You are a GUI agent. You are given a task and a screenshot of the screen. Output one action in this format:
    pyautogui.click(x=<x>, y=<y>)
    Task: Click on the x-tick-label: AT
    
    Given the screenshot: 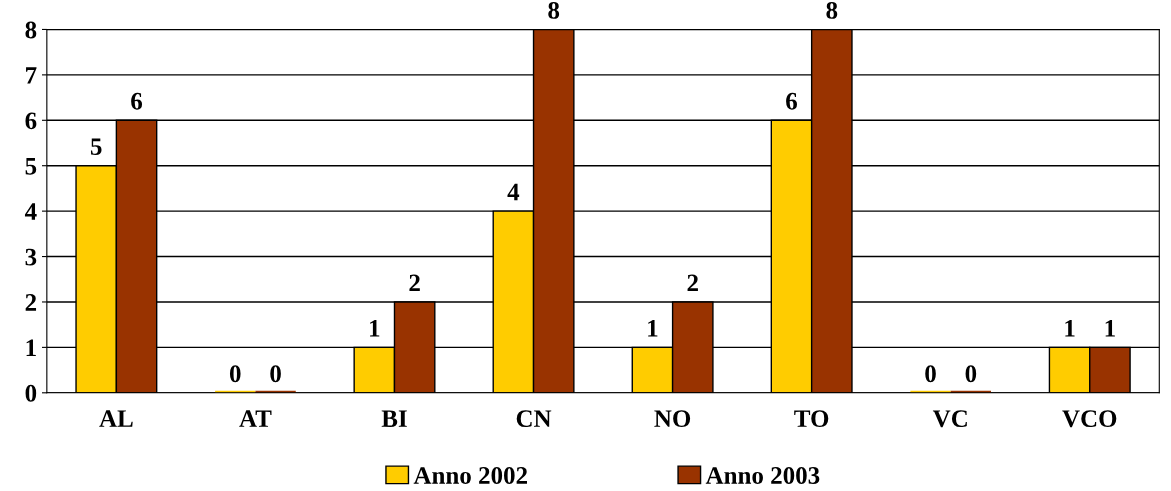 What is the action you would take?
    pyautogui.click(x=255, y=418)
    